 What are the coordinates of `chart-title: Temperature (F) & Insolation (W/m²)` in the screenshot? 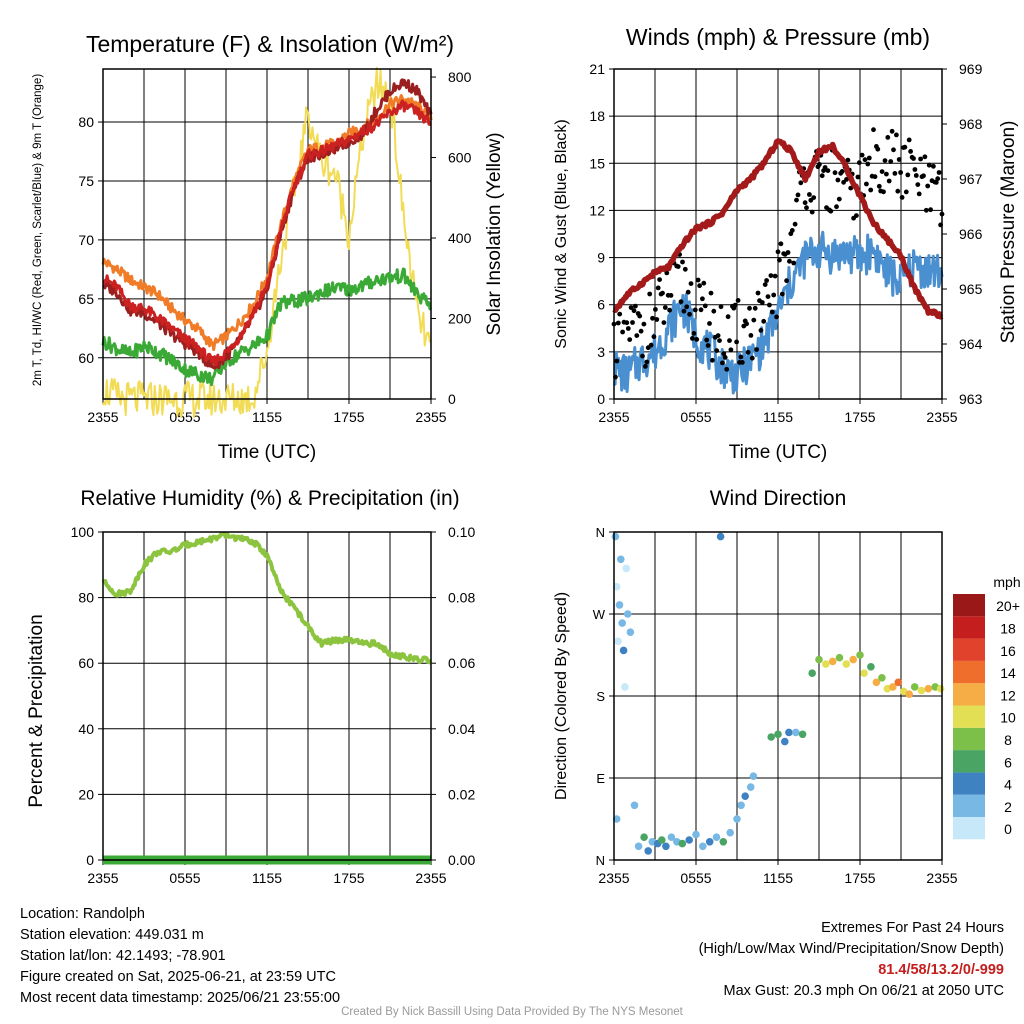 It's located at (270, 44).